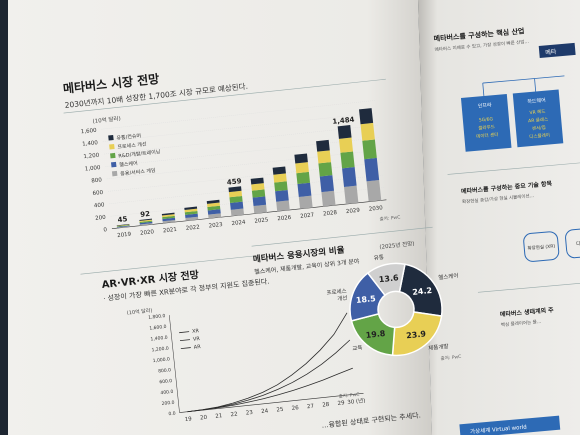 The height and width of the screenshot is (435, 580). What do you see at coordinates (198, 347) in the screenshot?
I see `line-legend-label: AR` at bounding box center [198, 347].